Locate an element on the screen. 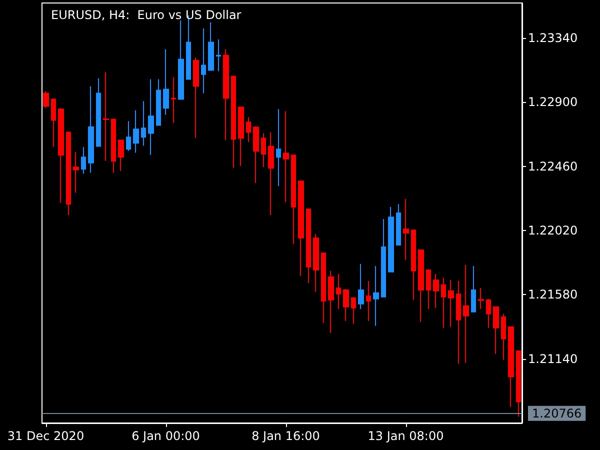 Image resolution: width=600 pixels, height=450 pixels. chart-title: EURUSD, H4: Euro vs US Dollar is located at coordinates (146, 15).